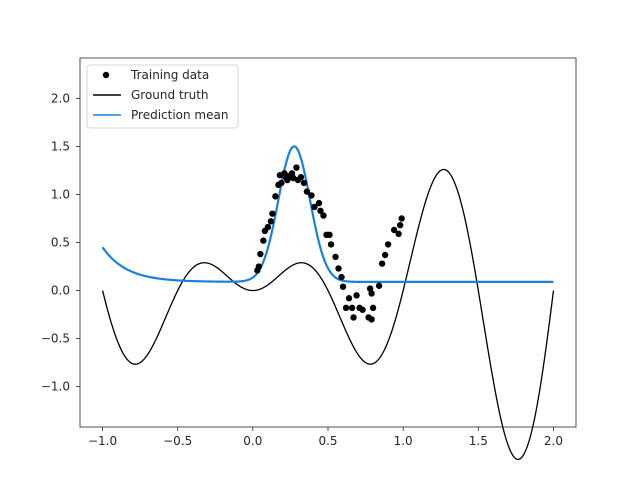  Describe the element at coordinates (60, 98) in the screenshot. I see `y-tick-label: 2.0` at that location.